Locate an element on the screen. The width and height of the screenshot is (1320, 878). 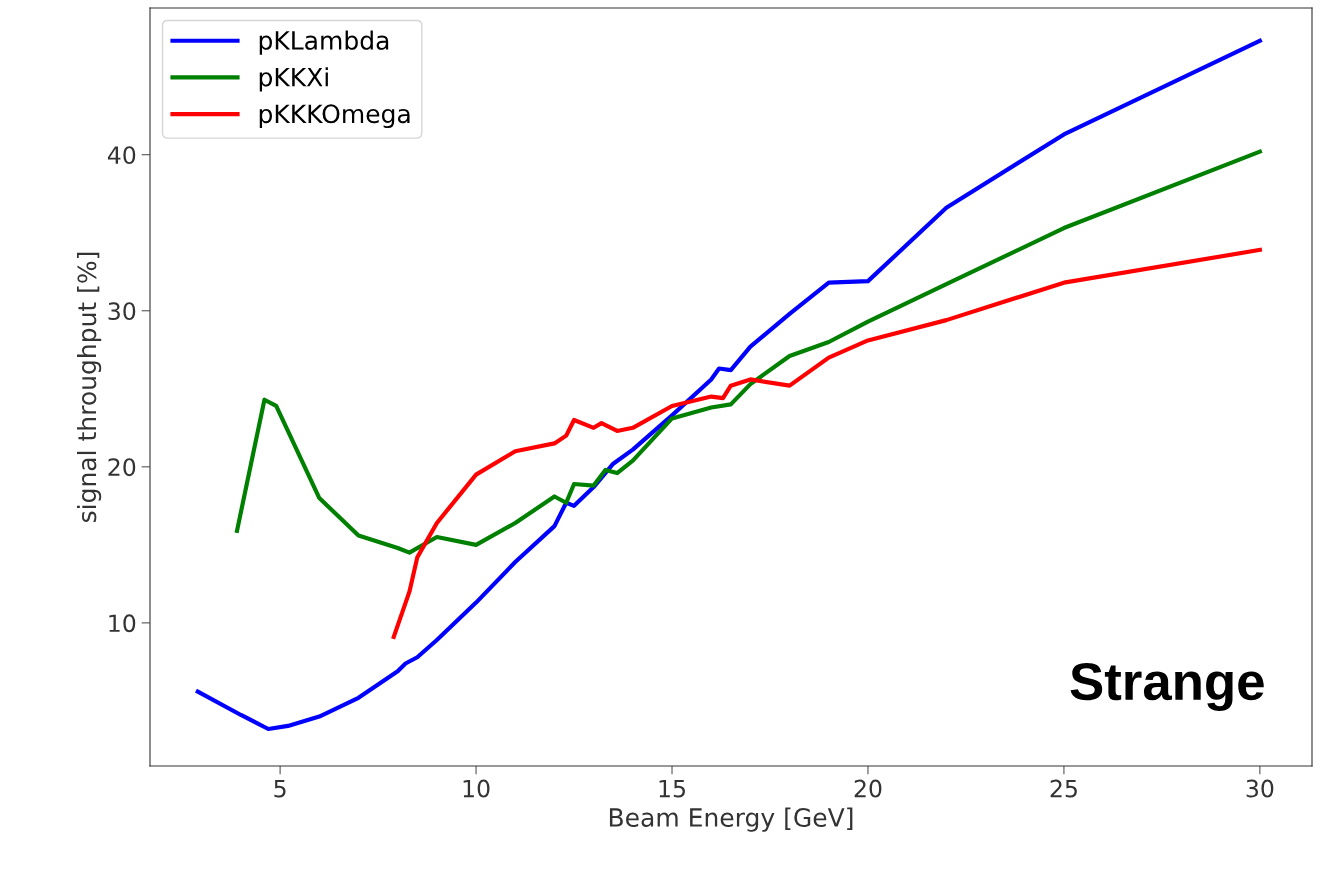
y-tick-label: 40 is located at coordinates (121, 155).